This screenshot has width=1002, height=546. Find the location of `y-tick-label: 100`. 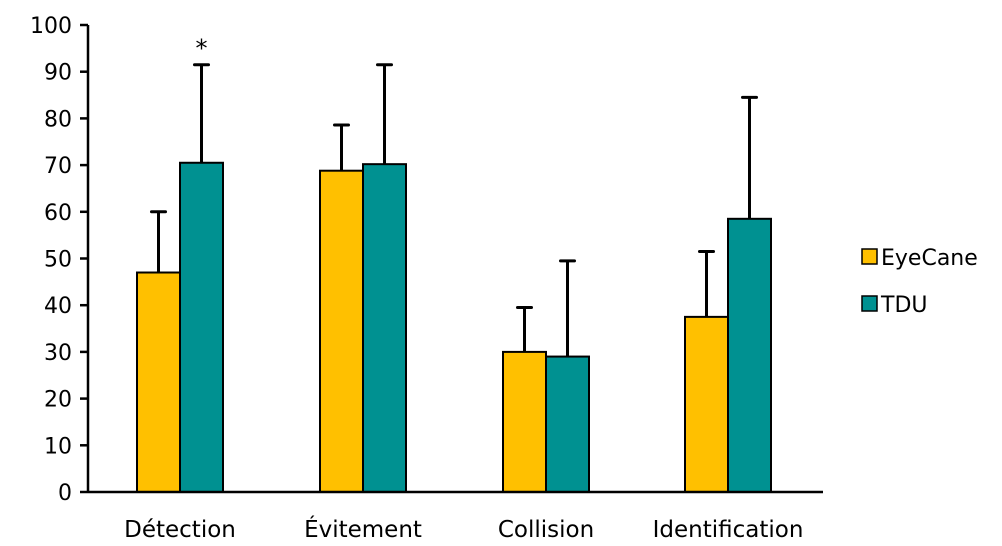

y-tick-label: 100 is located at coordinates (51, 26).